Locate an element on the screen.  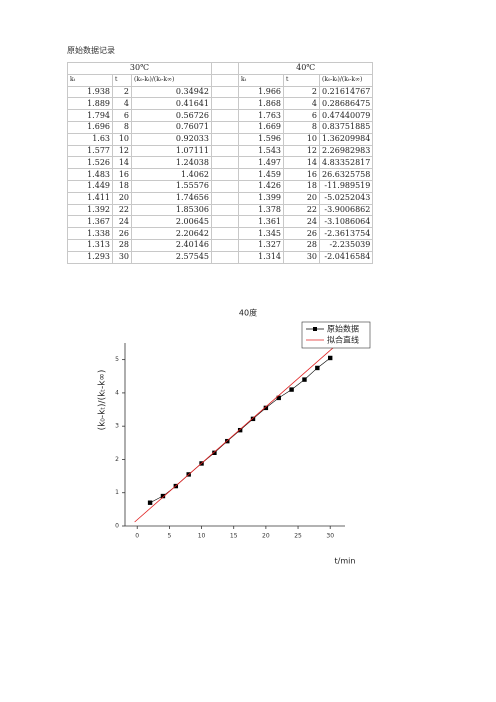
table-cell: 0.56726 is located at coordinates (171, 115).